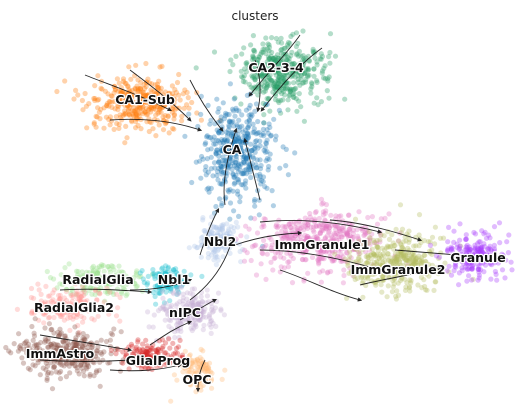 This screenshot has width=518, height=408. I want to click on cluster-points-granule, so click(471, 254).